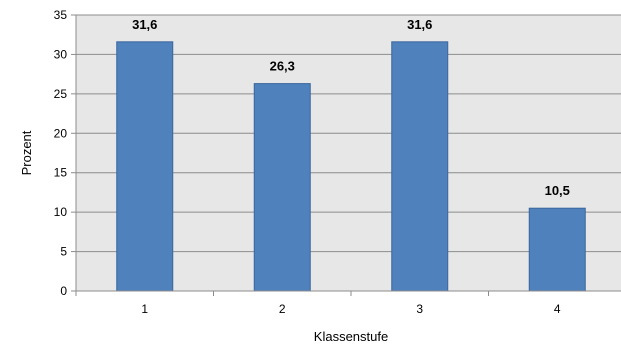 The image size is (621, 349). I want to click on y-tick-label-0: 0, so click(63, 291).